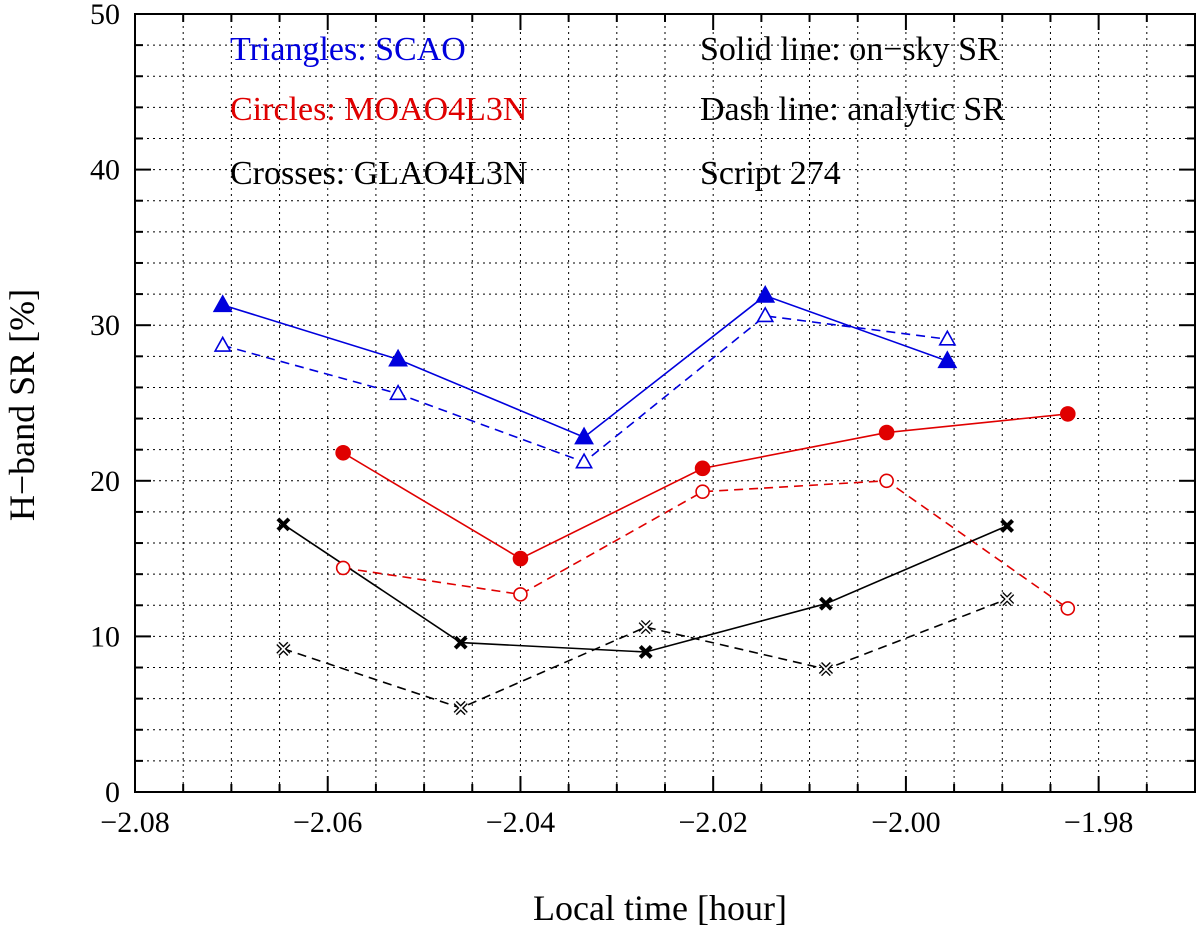  Describe the element at coordinates (852, 109) in the screenshot. I see `annotation-dash-line: Dash line: analytic SR` at that location.